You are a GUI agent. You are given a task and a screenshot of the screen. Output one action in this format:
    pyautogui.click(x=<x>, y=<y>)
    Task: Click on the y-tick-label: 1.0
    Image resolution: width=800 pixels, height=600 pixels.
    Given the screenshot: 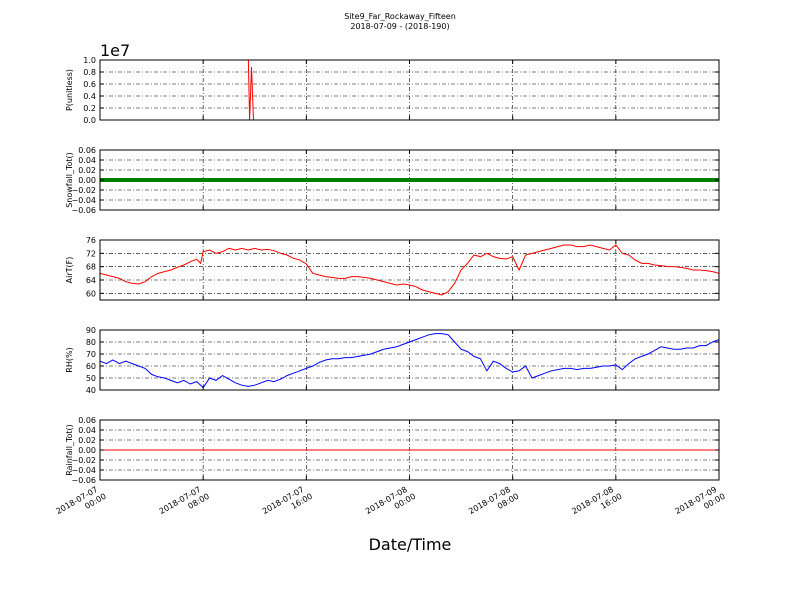 What is the action you would take?
    pyautogui.click(x=89, y=60)
    